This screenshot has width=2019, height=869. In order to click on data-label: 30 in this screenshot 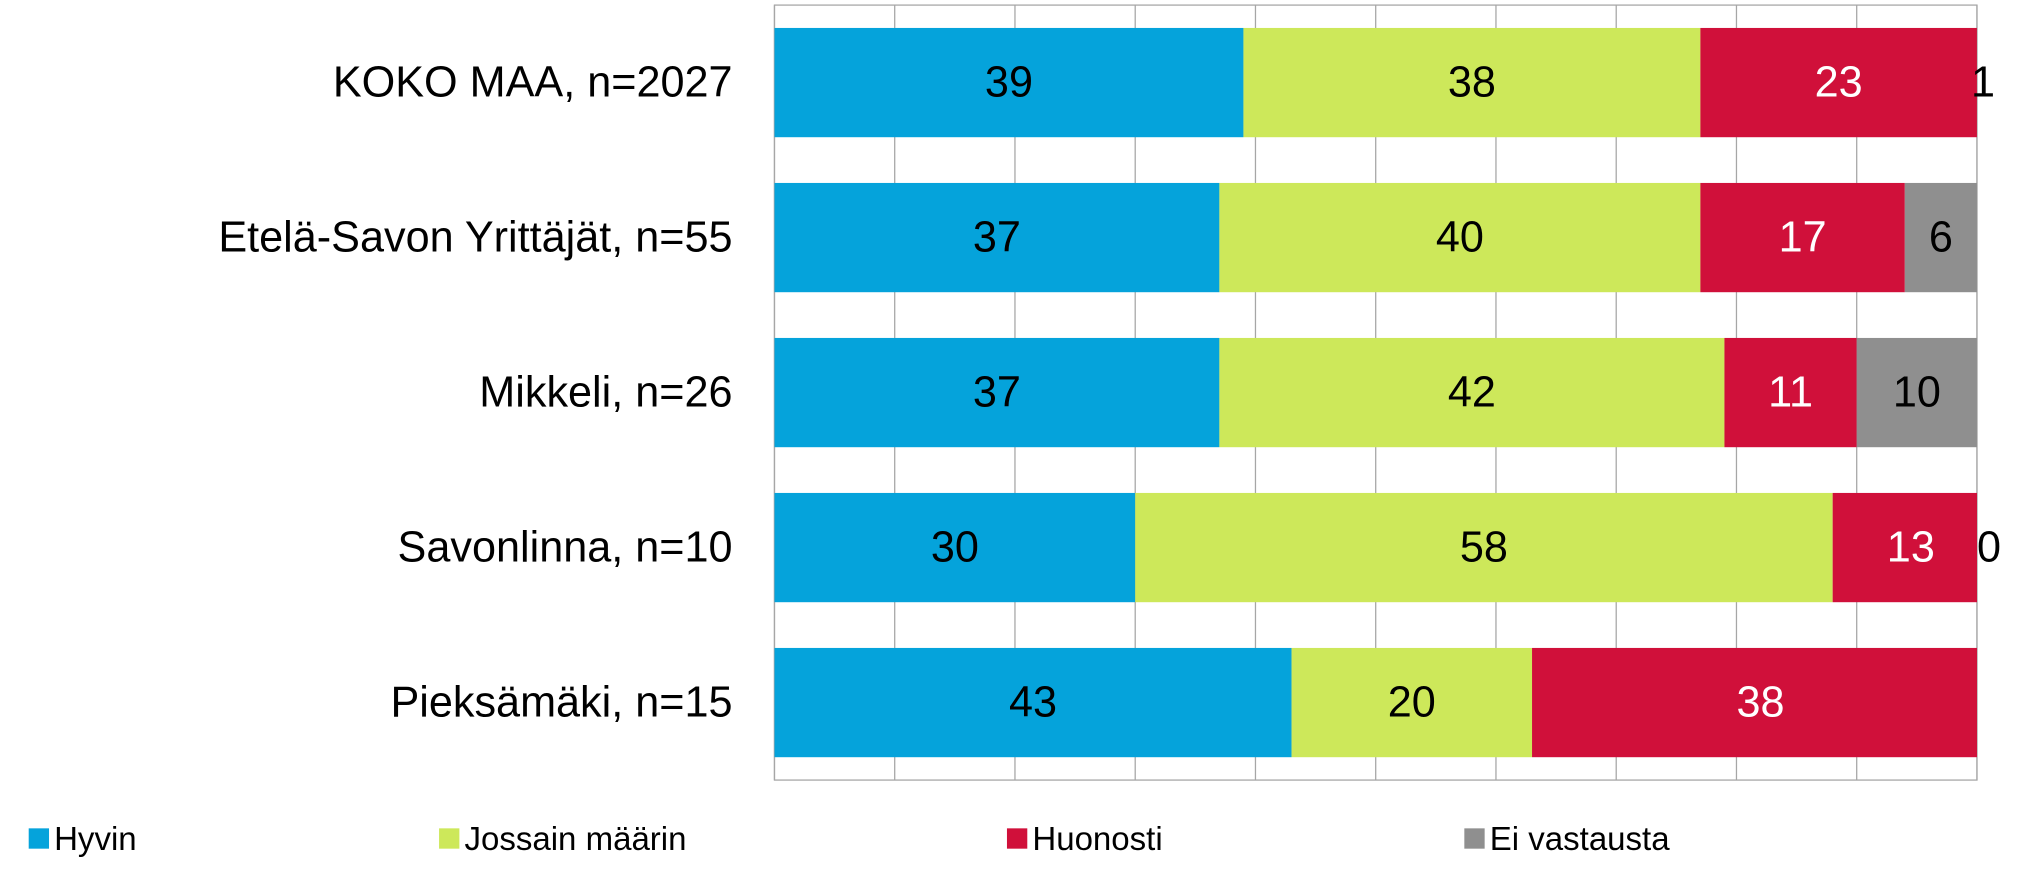, I will do `click(955, 548)`.